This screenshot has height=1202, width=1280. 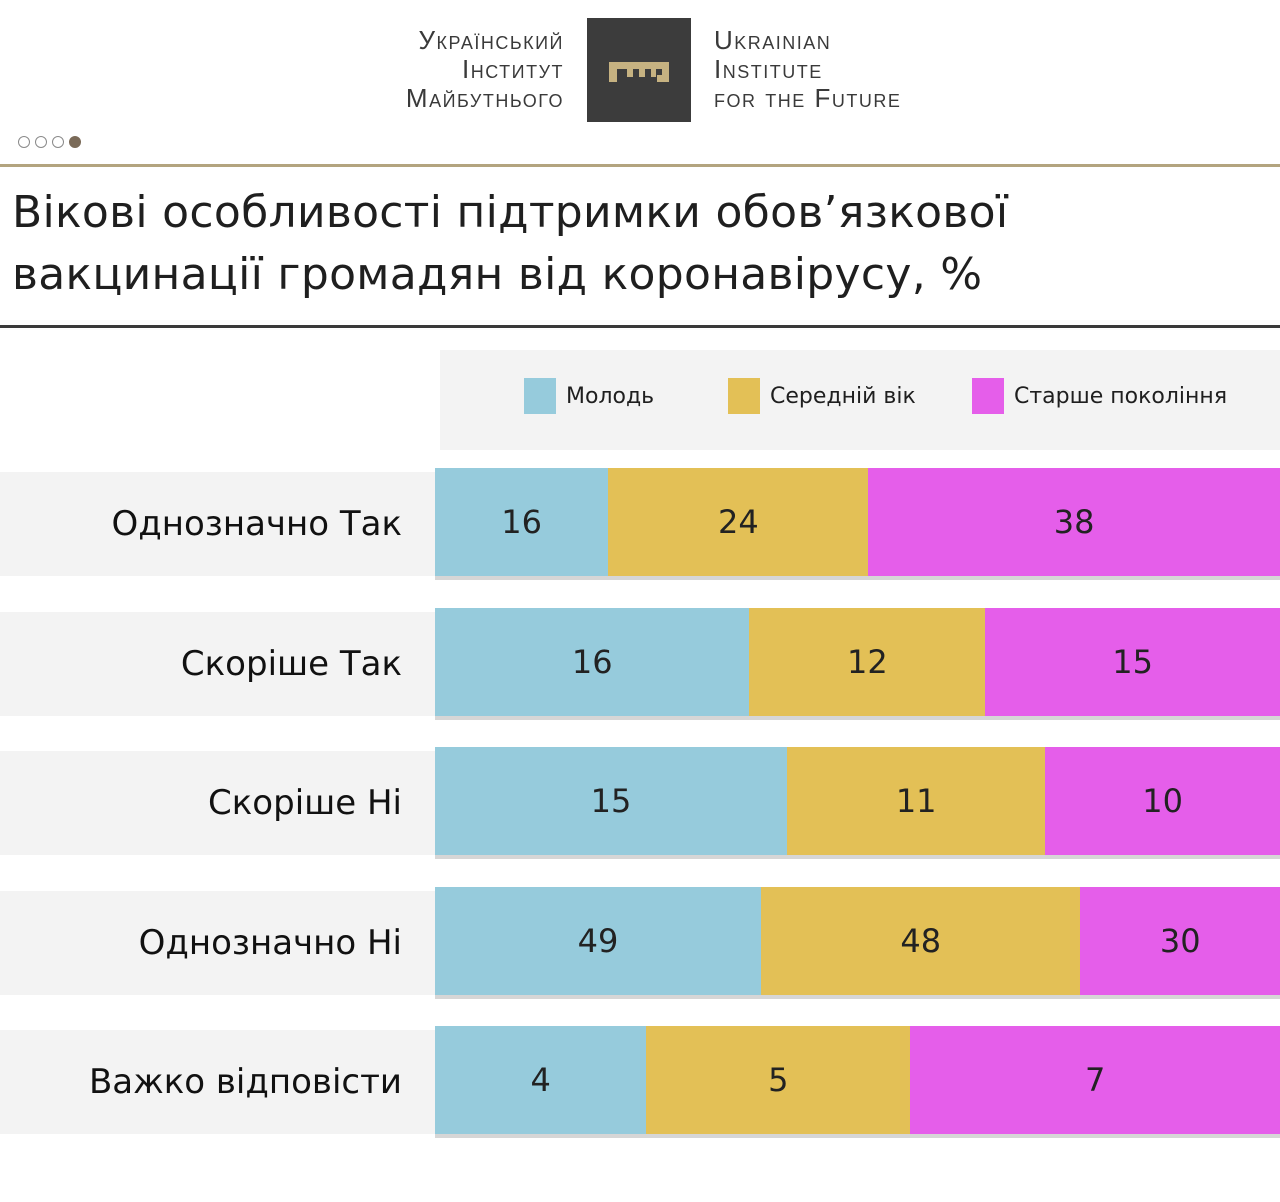 I want to click on category-label: Важко відповісти, so click(x=245, y=1082).